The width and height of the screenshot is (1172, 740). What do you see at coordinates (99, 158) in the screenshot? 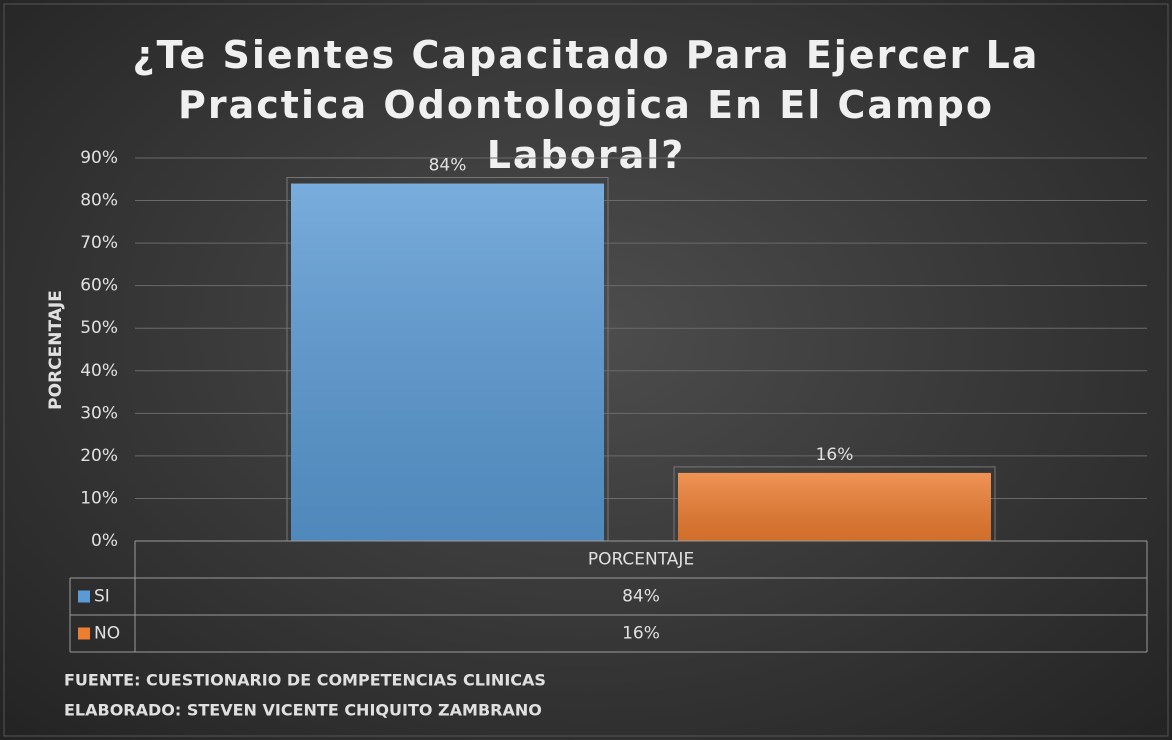
I see `y-tick-label: 90%` at bounding box center [99, 158].